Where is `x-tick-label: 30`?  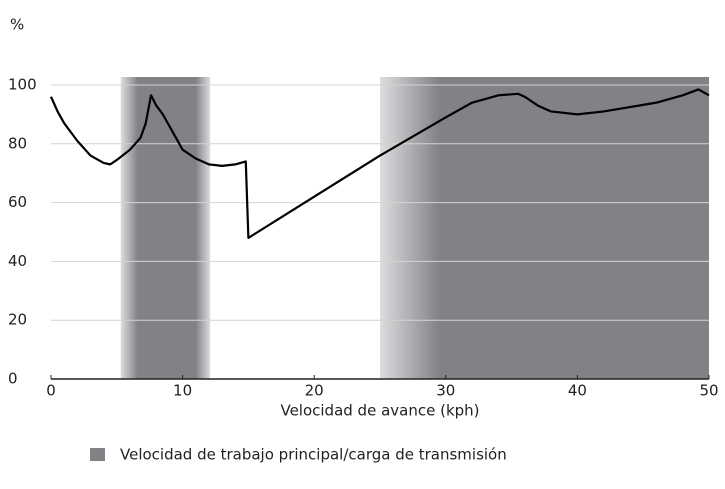 x-tick-label: 30 is located at coordinates (445, 391).